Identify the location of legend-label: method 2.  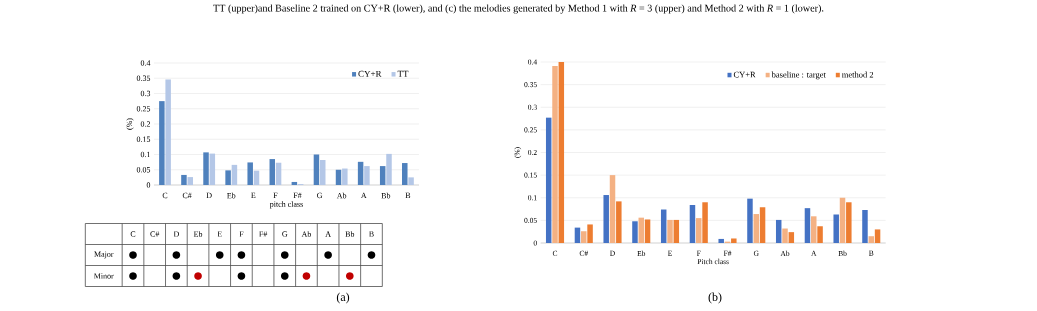
(857, 74).